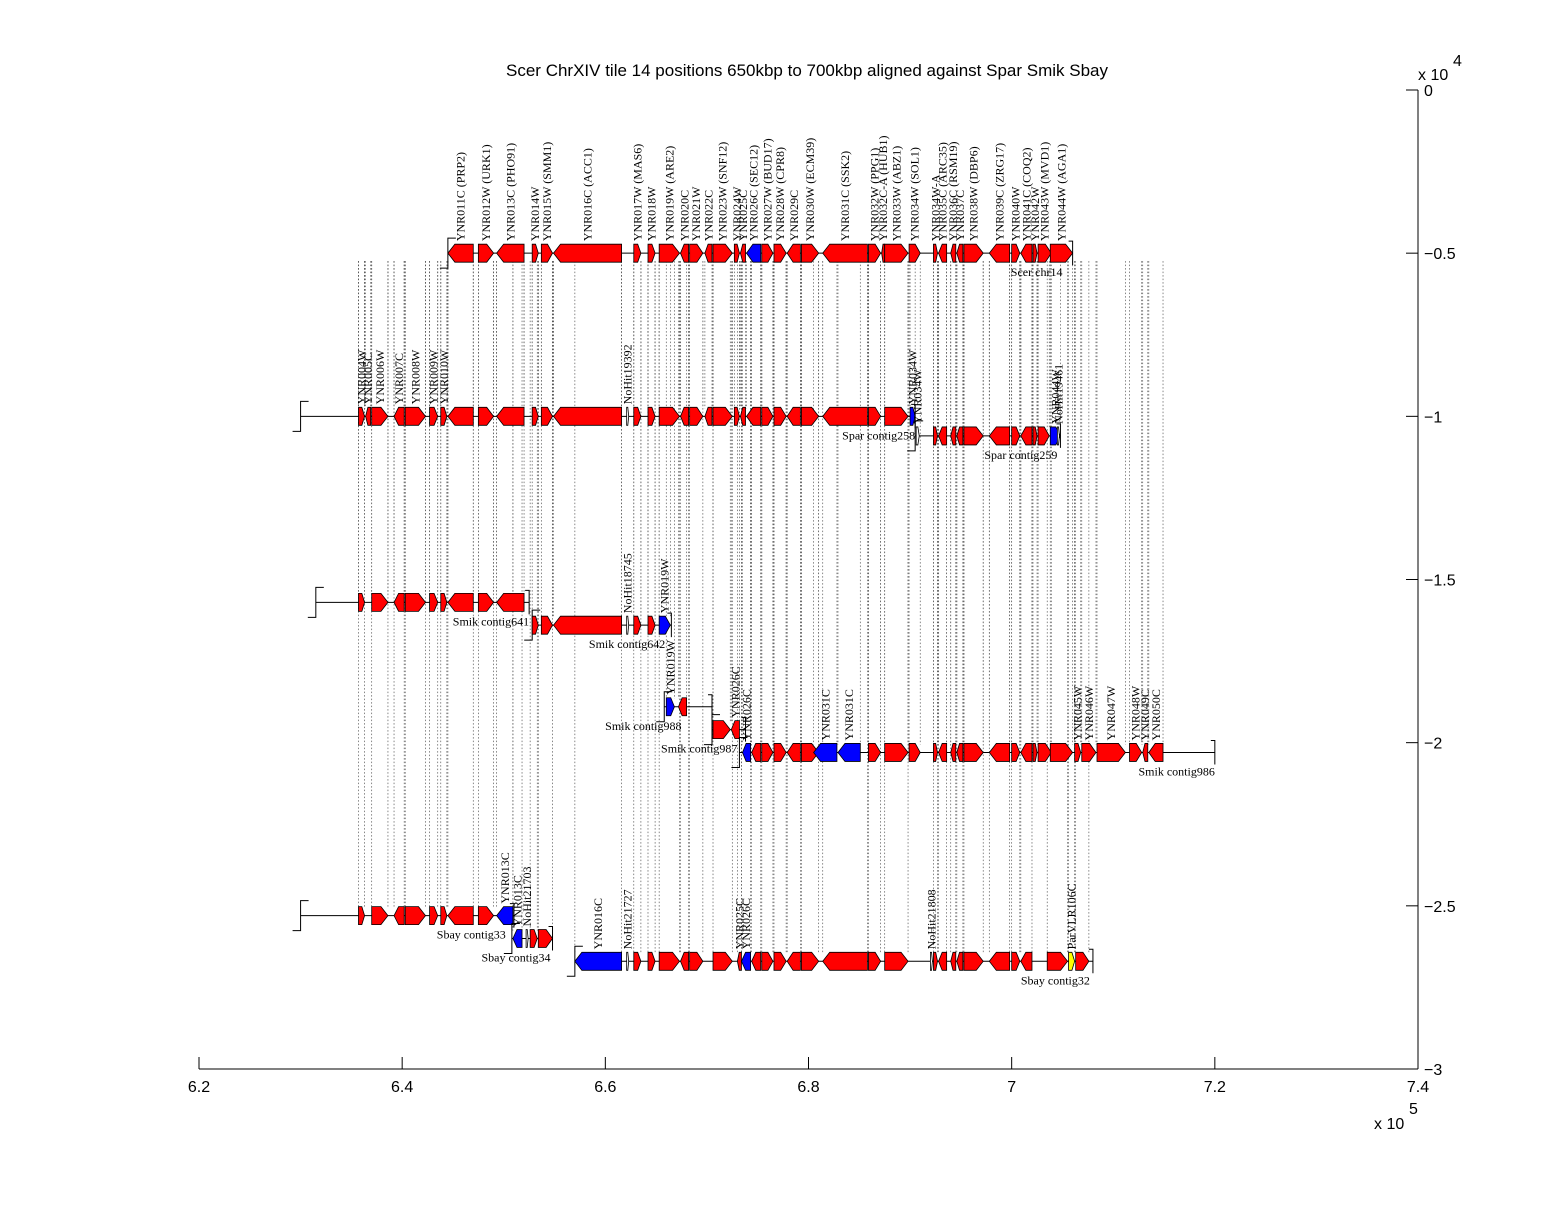 This screenshot has height=1205, width=1568. What do you see at coordinates (637, 192) in the screenshot?
I see `gene-label: YNR017W (MAS6)` at bounding box center [637, 192].